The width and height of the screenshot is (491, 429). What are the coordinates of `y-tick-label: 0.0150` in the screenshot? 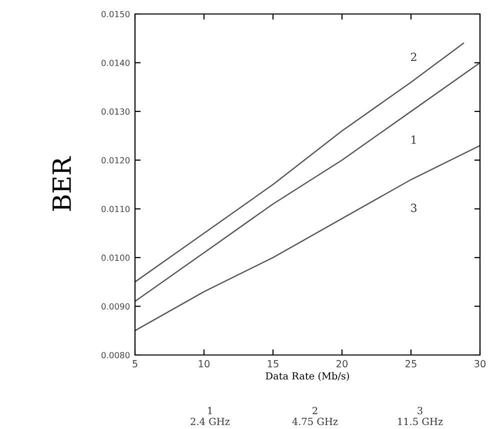 It's located at (116, 14).